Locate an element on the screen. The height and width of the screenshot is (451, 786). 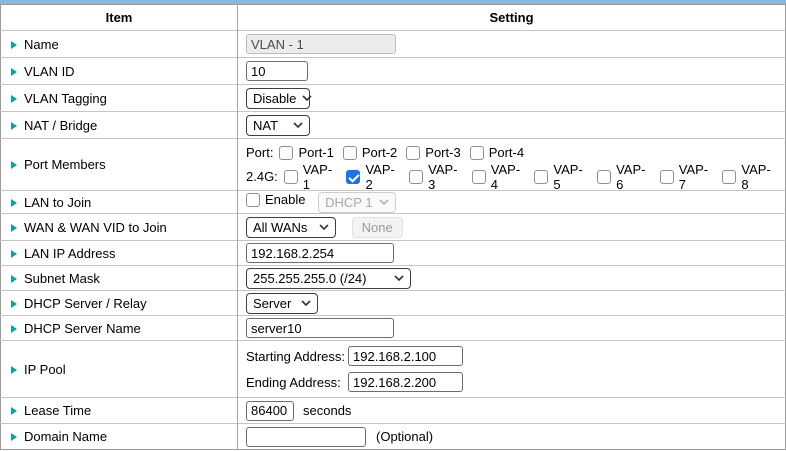
port-members-wired-line: Port: Port-1 Port-2 Port-3 Port-4 is located at coordinates (515, 153).